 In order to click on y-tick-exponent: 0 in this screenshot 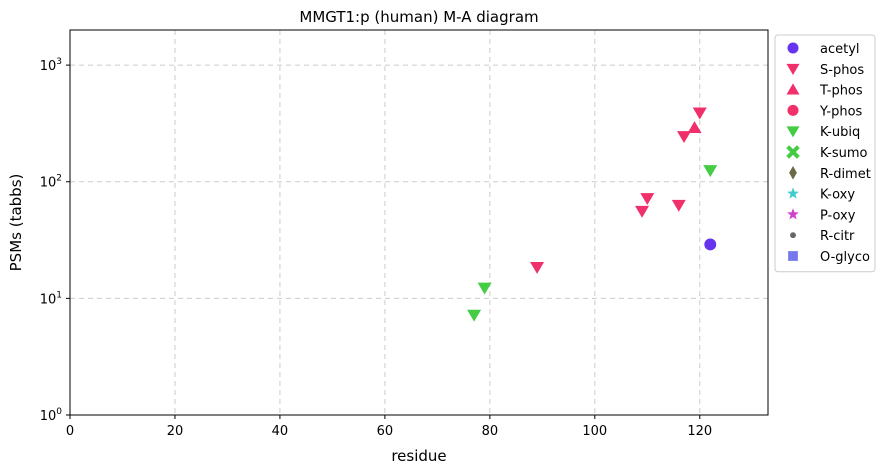, I will do `click(59, 412)`.